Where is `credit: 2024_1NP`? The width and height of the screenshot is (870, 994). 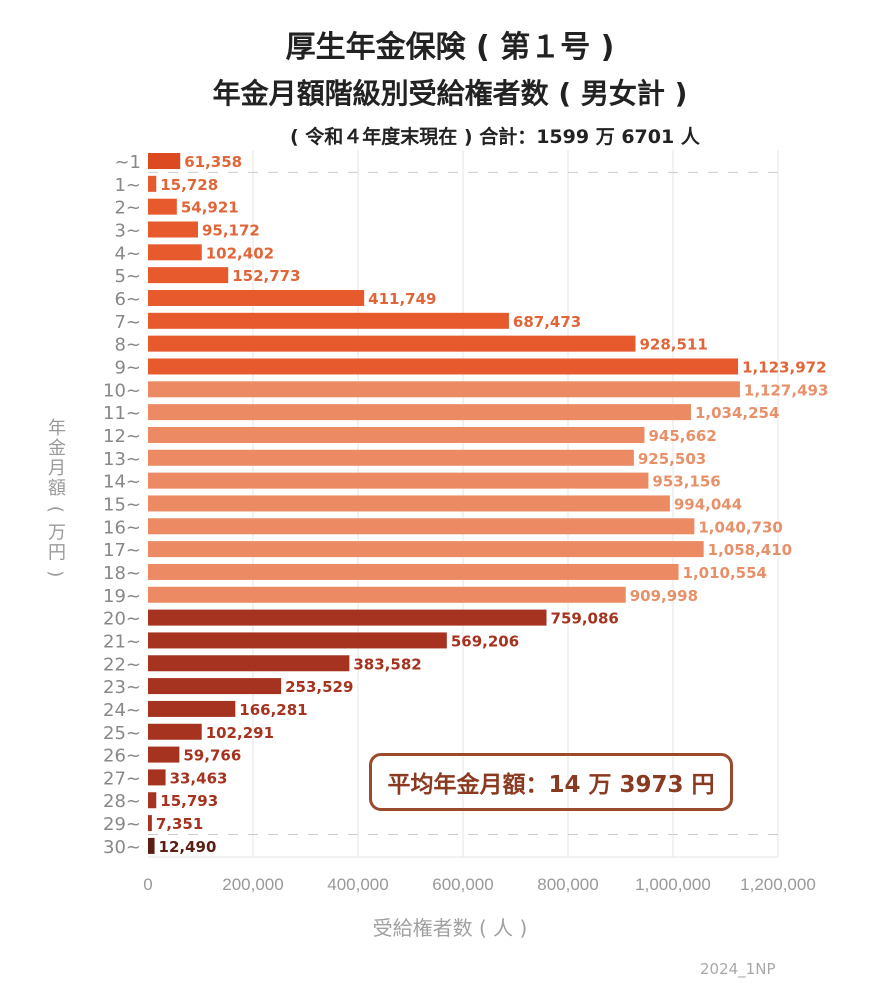 credit: 2024_1NP is located at coordinates (738, 969).